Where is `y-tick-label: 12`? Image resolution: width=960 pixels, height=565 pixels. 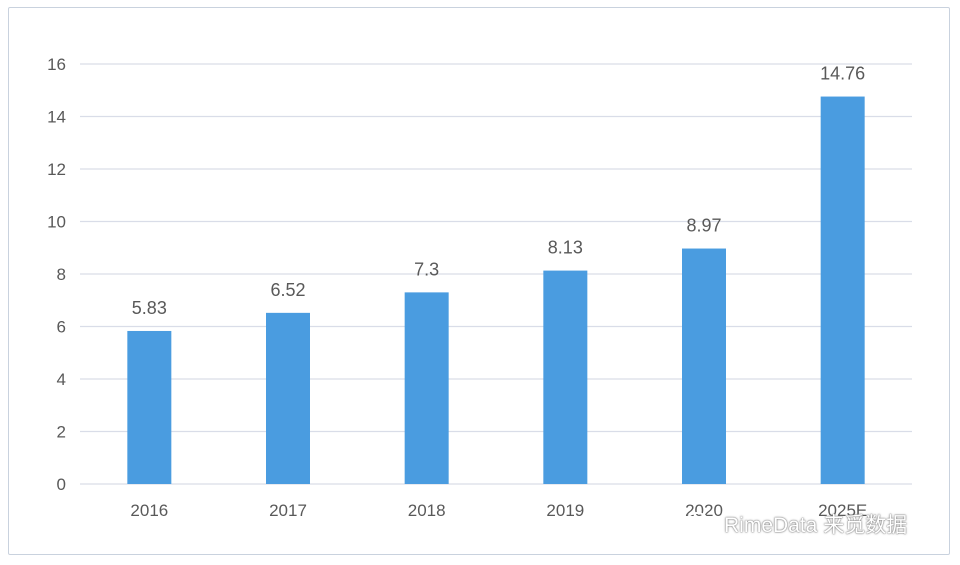 y-tick-label: 12 is located at coordinates (56, 169).